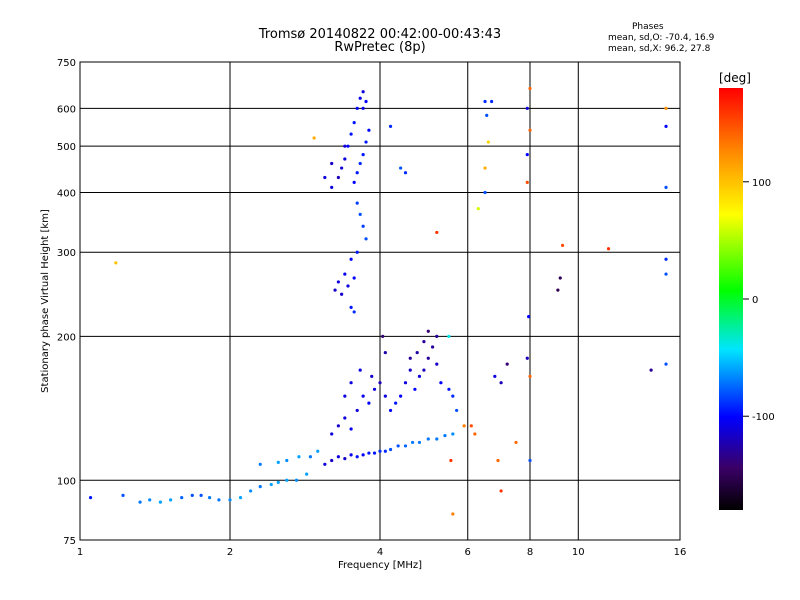 This screenshot has height=600, width=800. I want to click on y-tick-label: 600, so click(66, 109).